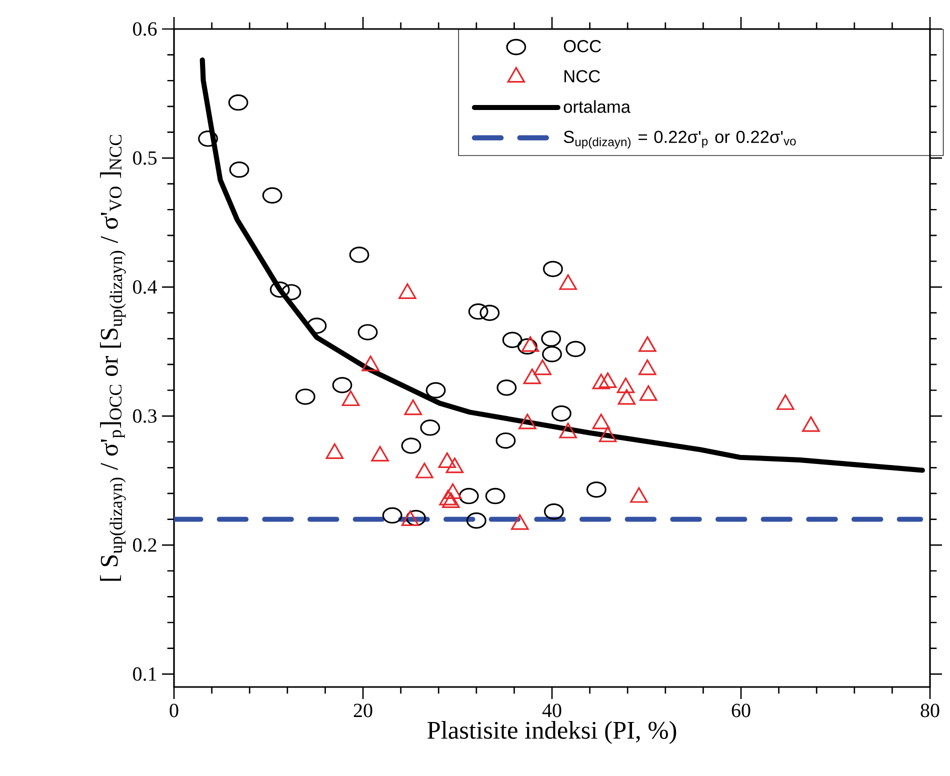 The width and height of the screenshot is (950, 776). Describe the element at coordinates (551, 732) in the screenshot. I see `x-axis-title: Plastisite indeksi (PI, %)` at that location.